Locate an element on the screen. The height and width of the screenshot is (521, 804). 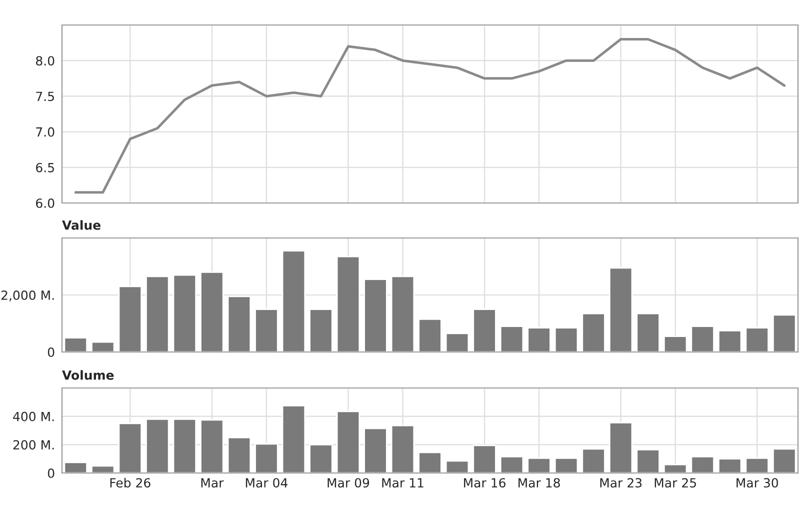
y-tick-label: 400 M. is located at coordinates (33, 417).